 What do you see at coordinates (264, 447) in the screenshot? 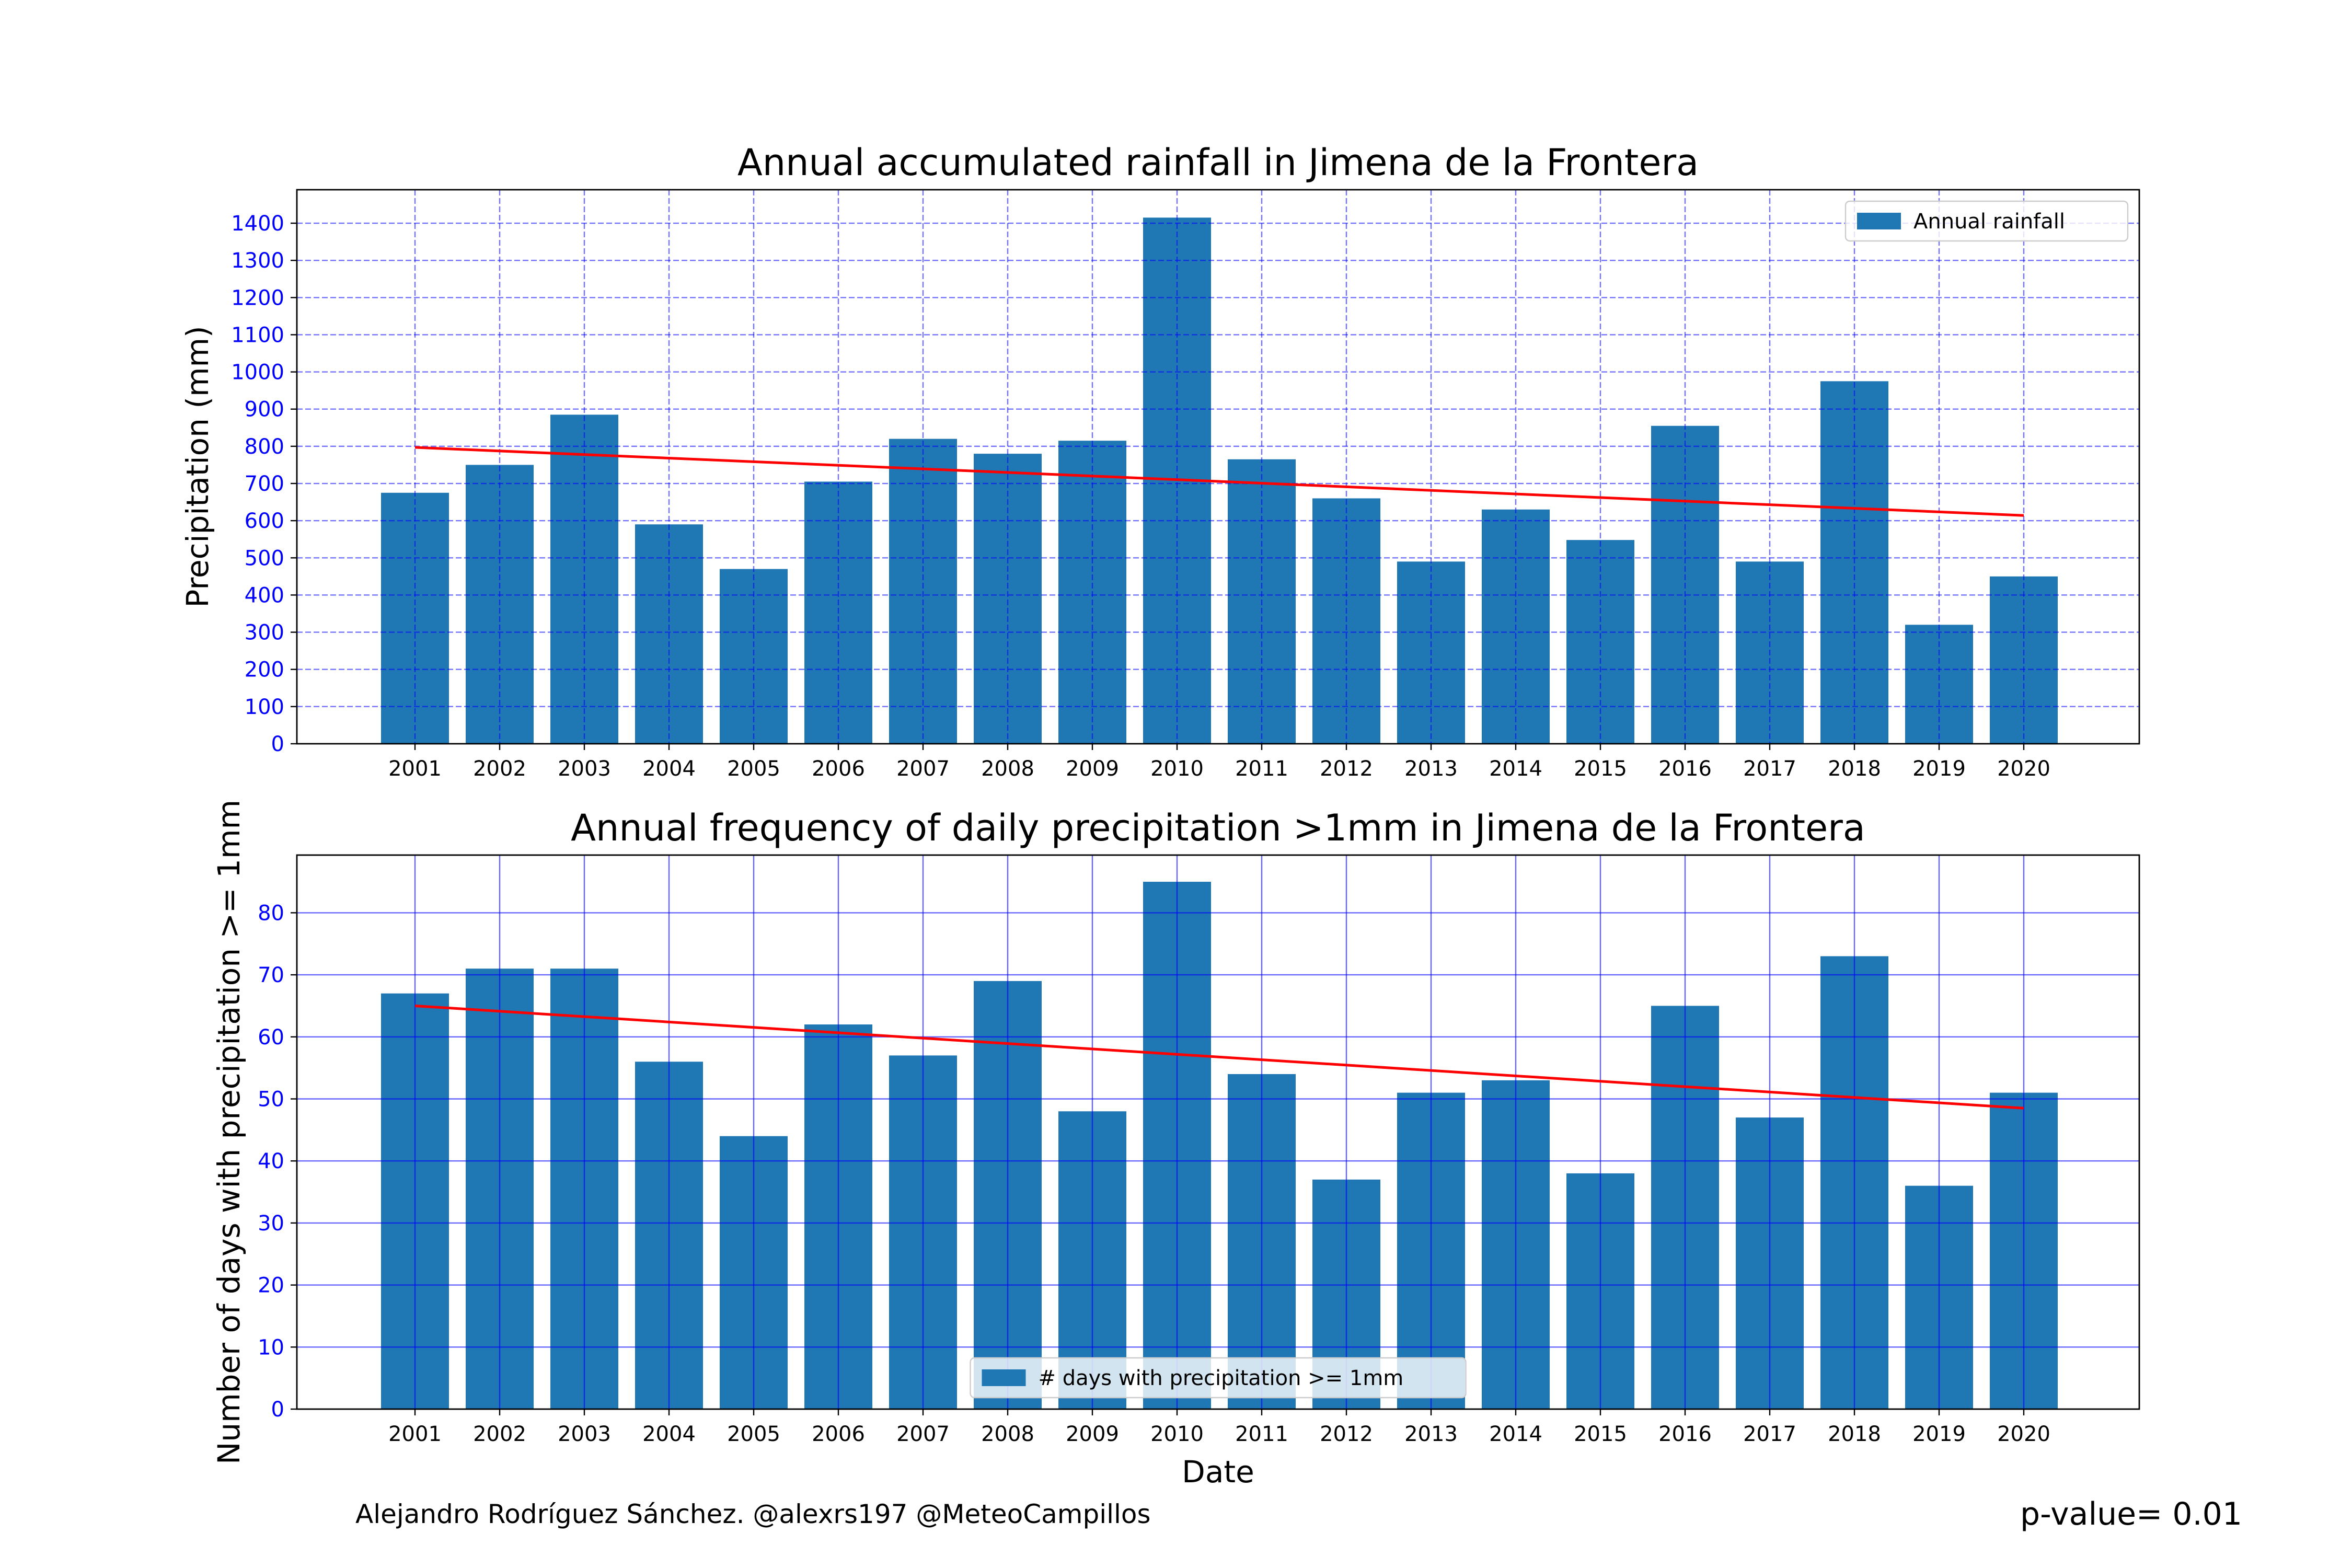
I see `y-tick-label: 800` at bounding box center [264, 447].